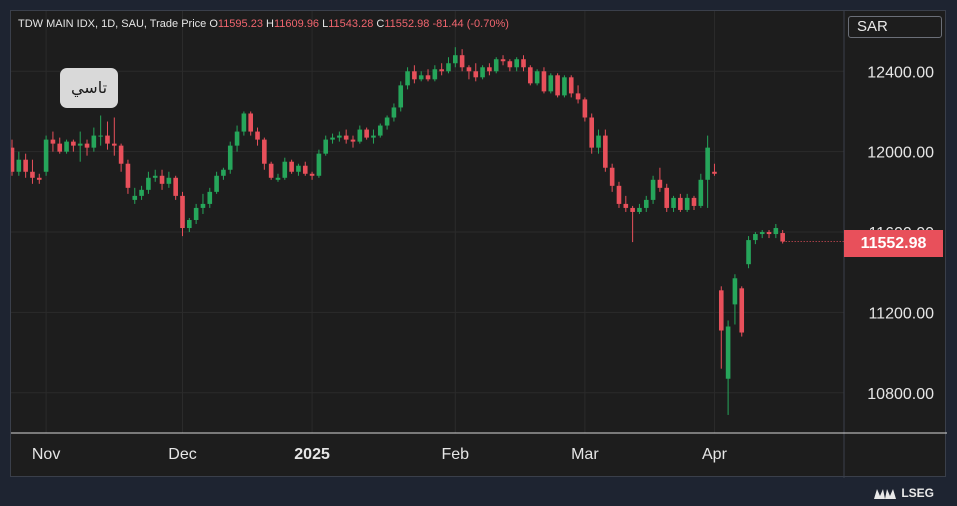 This screenshot has height=506, width=957. I want to click on y-tick-label: 11200.00, so click(901, 313).